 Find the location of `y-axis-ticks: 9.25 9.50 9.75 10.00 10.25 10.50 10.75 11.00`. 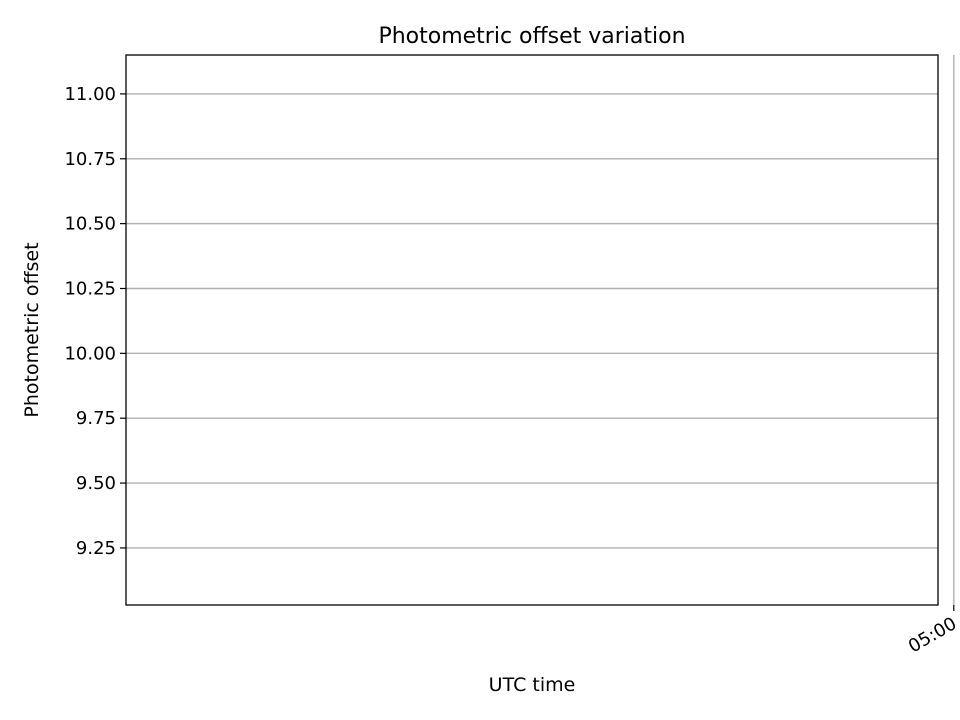

y-axis-ticks: 9.25 9.50 9.75 10.00 10.25 10.50 10.75 11.00 is located at coordinates (95, 321).